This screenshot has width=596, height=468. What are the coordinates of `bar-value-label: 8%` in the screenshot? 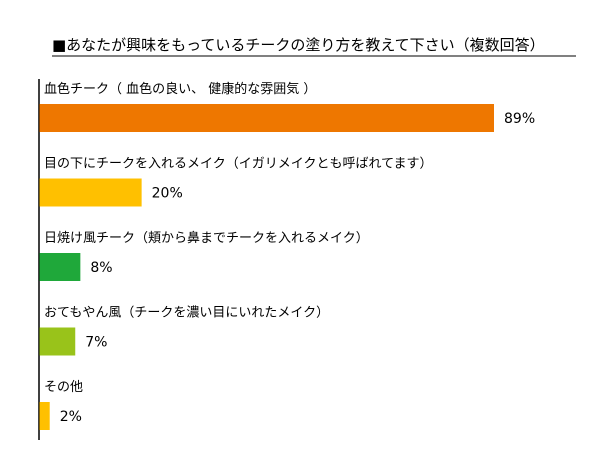 It's located at (101, 268).